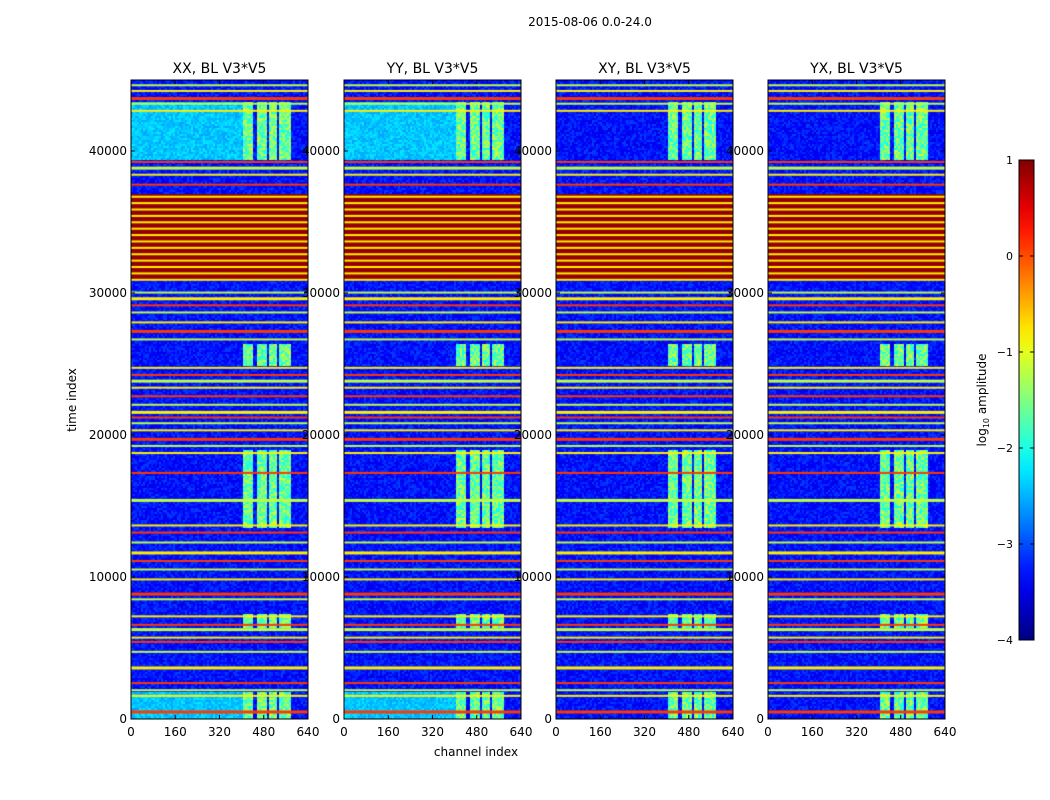 The image size is (1050, 800). Describe the element at coordinates (432, 399) in the screenshot. I see `heatmap-image-yy` at that location.